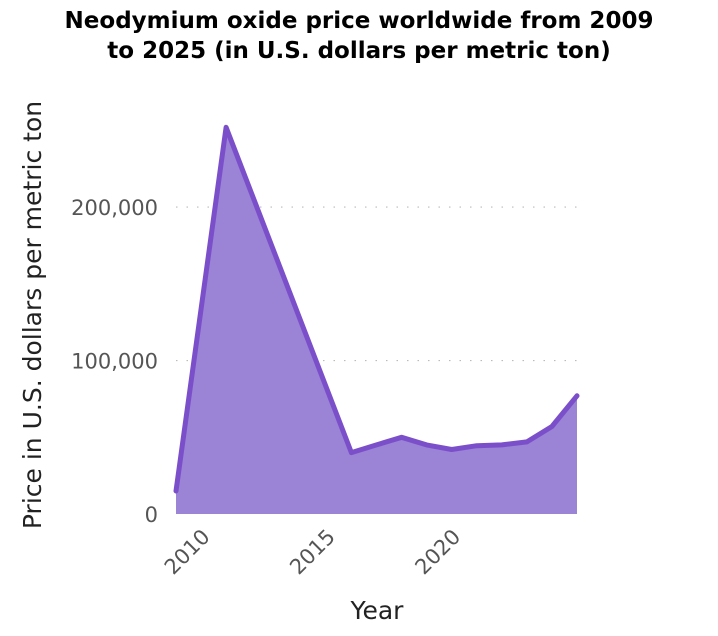 The width and height of the screenshot is (718, 636). Describe the element at coordinates (377, 610) in the screenshot. I see `x-axis-title: Year` at that location.